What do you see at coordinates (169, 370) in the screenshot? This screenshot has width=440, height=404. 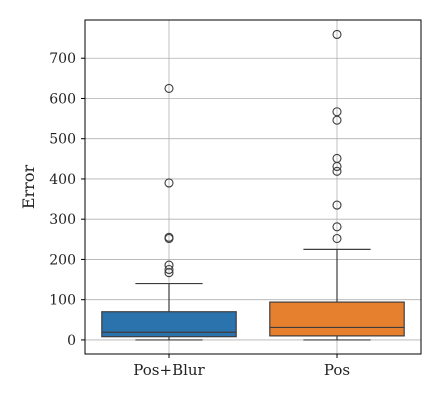 I see `x-tick-label: Pos+Blur` at bounding box center [169, 370].